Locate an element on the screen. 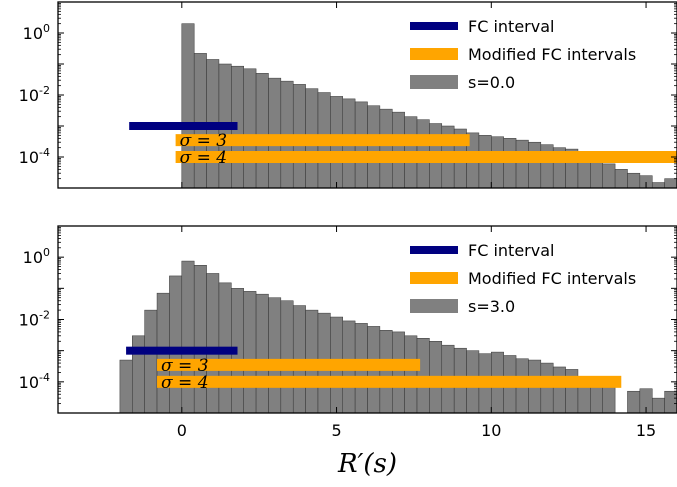 This screenshot has height=487, width=677. legend: FC interval Modified FC intervals s=3.0 is located at coordinates (523, 278).